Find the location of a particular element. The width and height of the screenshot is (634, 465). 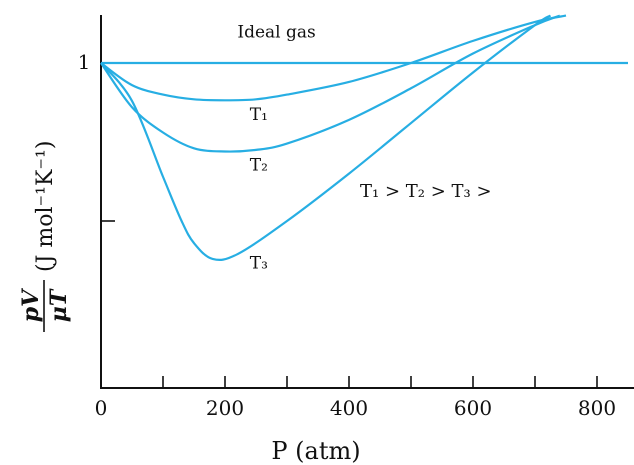

labels-layer: Ideal gas T₁ T₂ T₃ is located at coordinates (276, 148).